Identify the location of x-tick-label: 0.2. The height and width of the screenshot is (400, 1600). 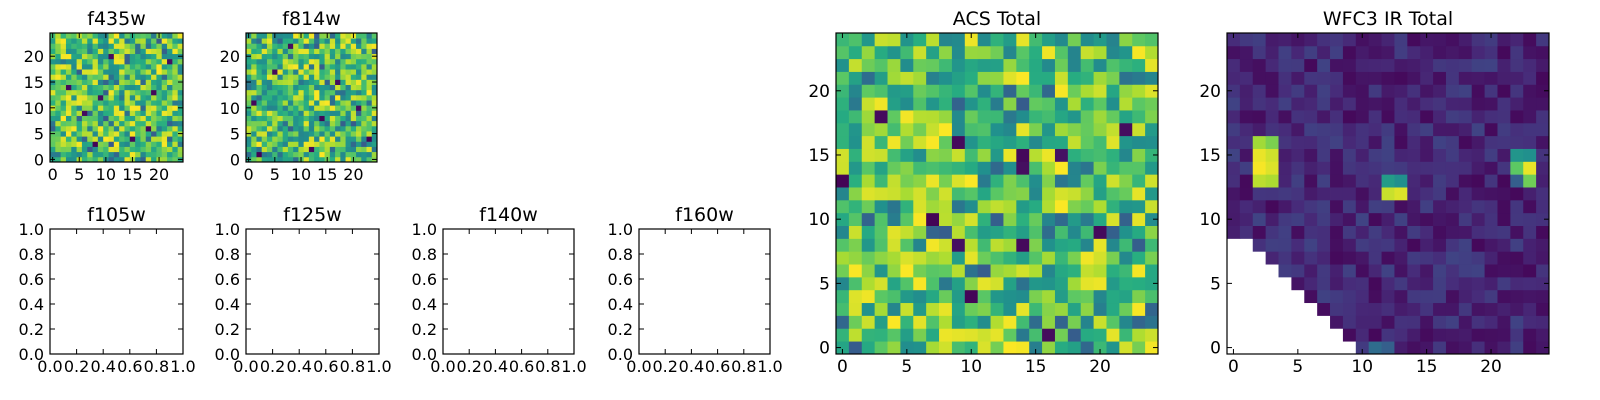
(272, 366).